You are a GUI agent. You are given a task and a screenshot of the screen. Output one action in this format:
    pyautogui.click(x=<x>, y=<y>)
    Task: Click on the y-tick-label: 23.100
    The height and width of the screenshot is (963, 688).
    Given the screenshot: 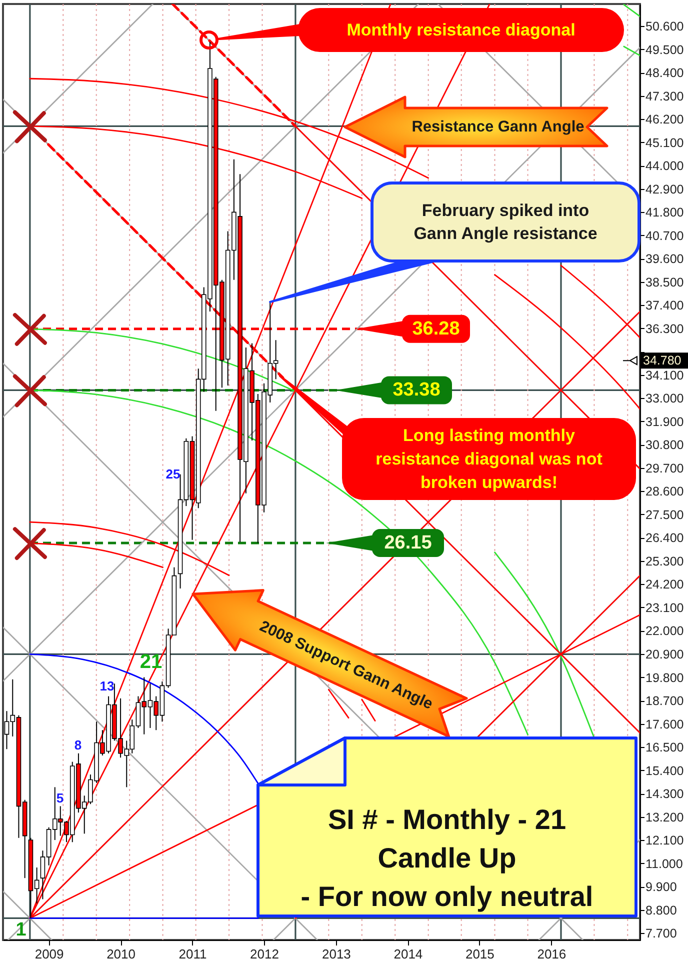 What is the action you would take?
    pyautogui.click(x=665, y=607)
    